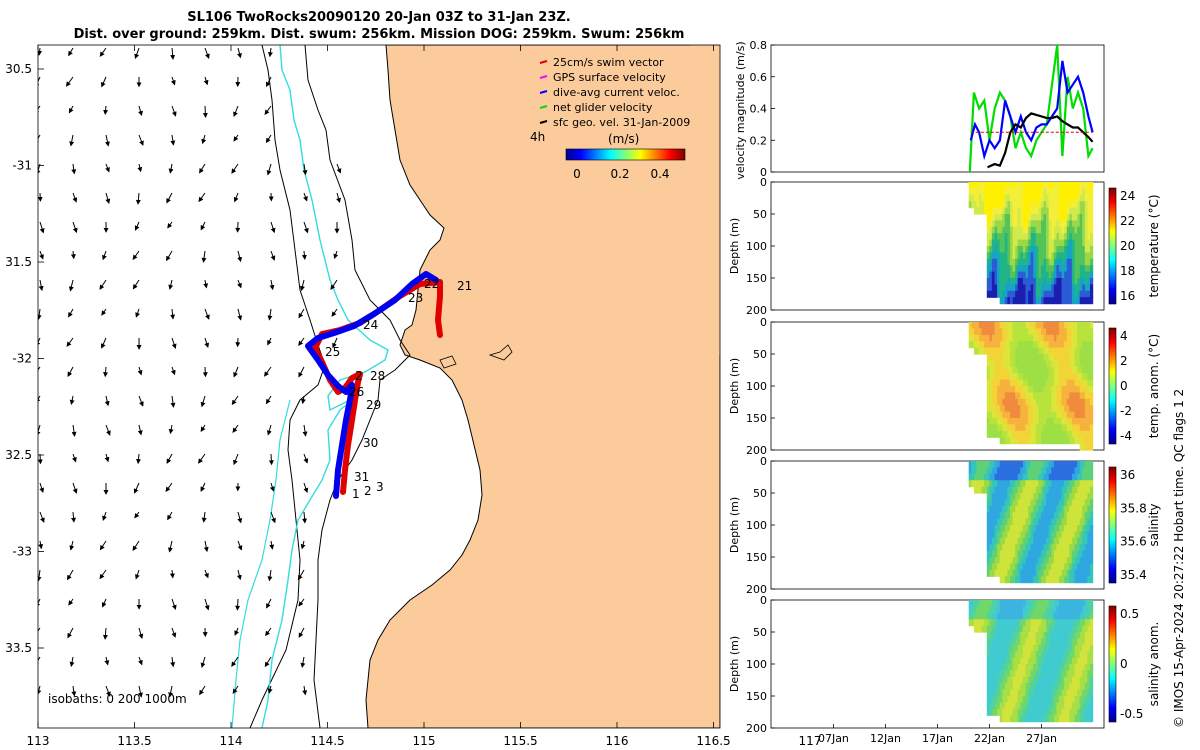 This screenshot has width=1200, height=750. Describe the element at coordinates (740, 110) in the screenshot. I see `velocity-ylabel: velocity magnitude (m/s)` at that location.